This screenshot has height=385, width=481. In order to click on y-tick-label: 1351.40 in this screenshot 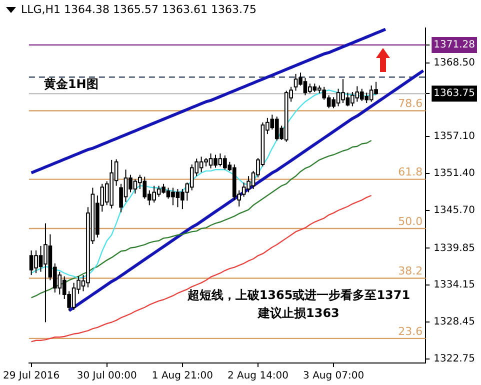, I will do `click(455, 174)`.